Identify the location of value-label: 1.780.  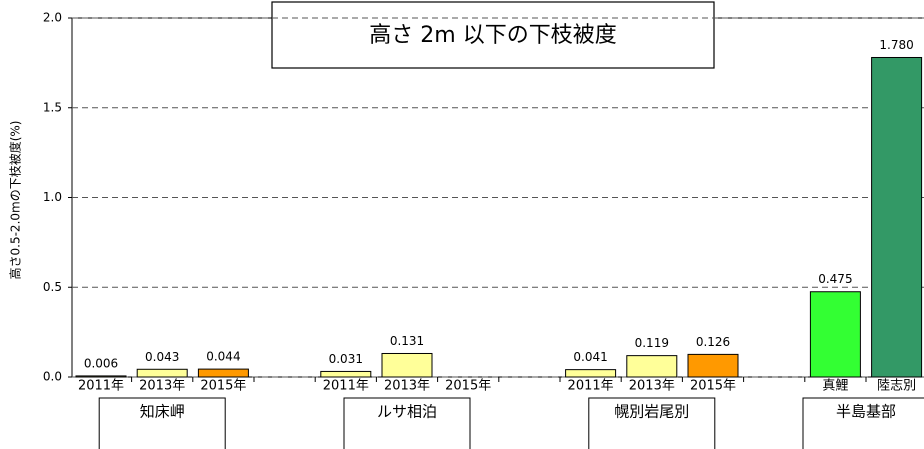
(896, 45).